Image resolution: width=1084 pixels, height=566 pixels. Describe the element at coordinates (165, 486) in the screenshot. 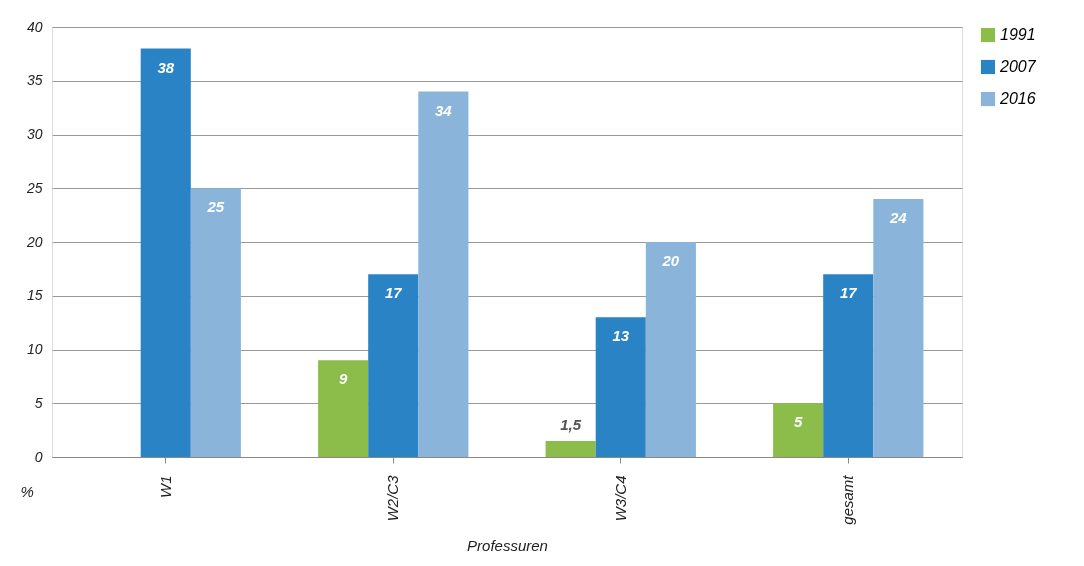

I see `x-tick-label: W1` at that location.